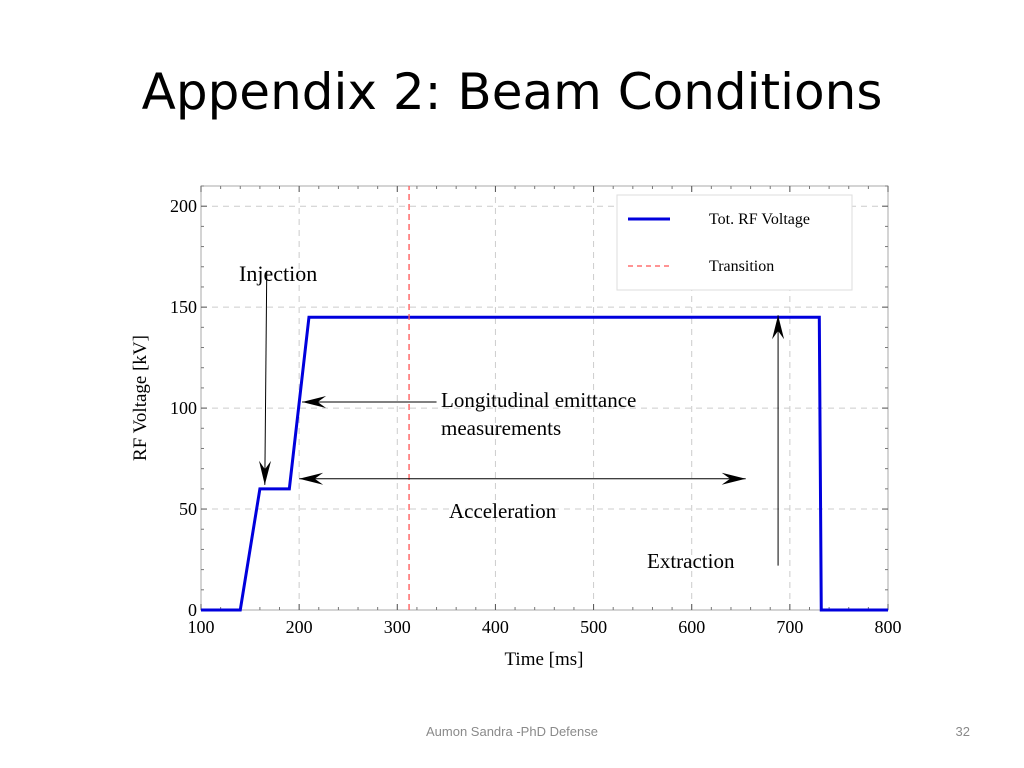  I want to click on annotation-extraction-label: Extraction, so click(691, 561).